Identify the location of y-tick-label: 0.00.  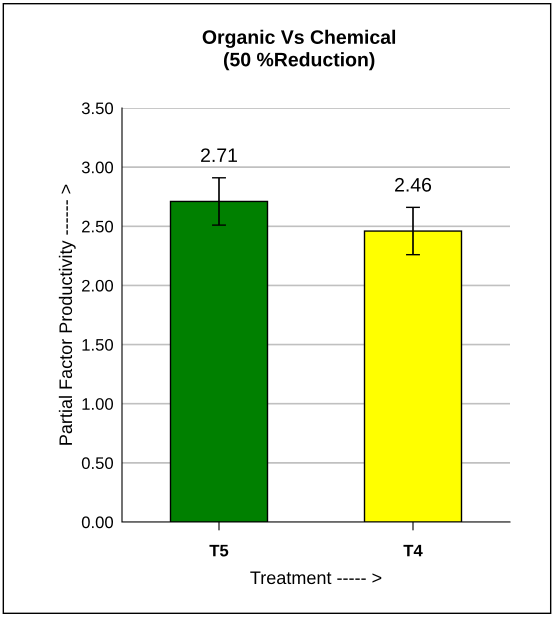
(98, 522).